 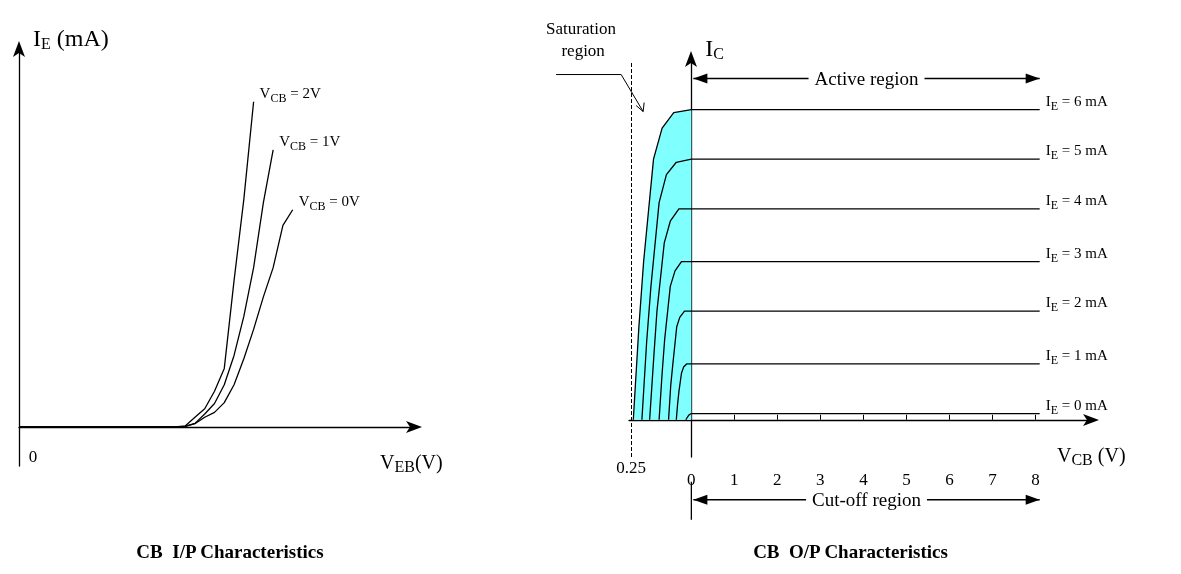 I want to click on x-tick-label: 5, so click(x=906, y=479).